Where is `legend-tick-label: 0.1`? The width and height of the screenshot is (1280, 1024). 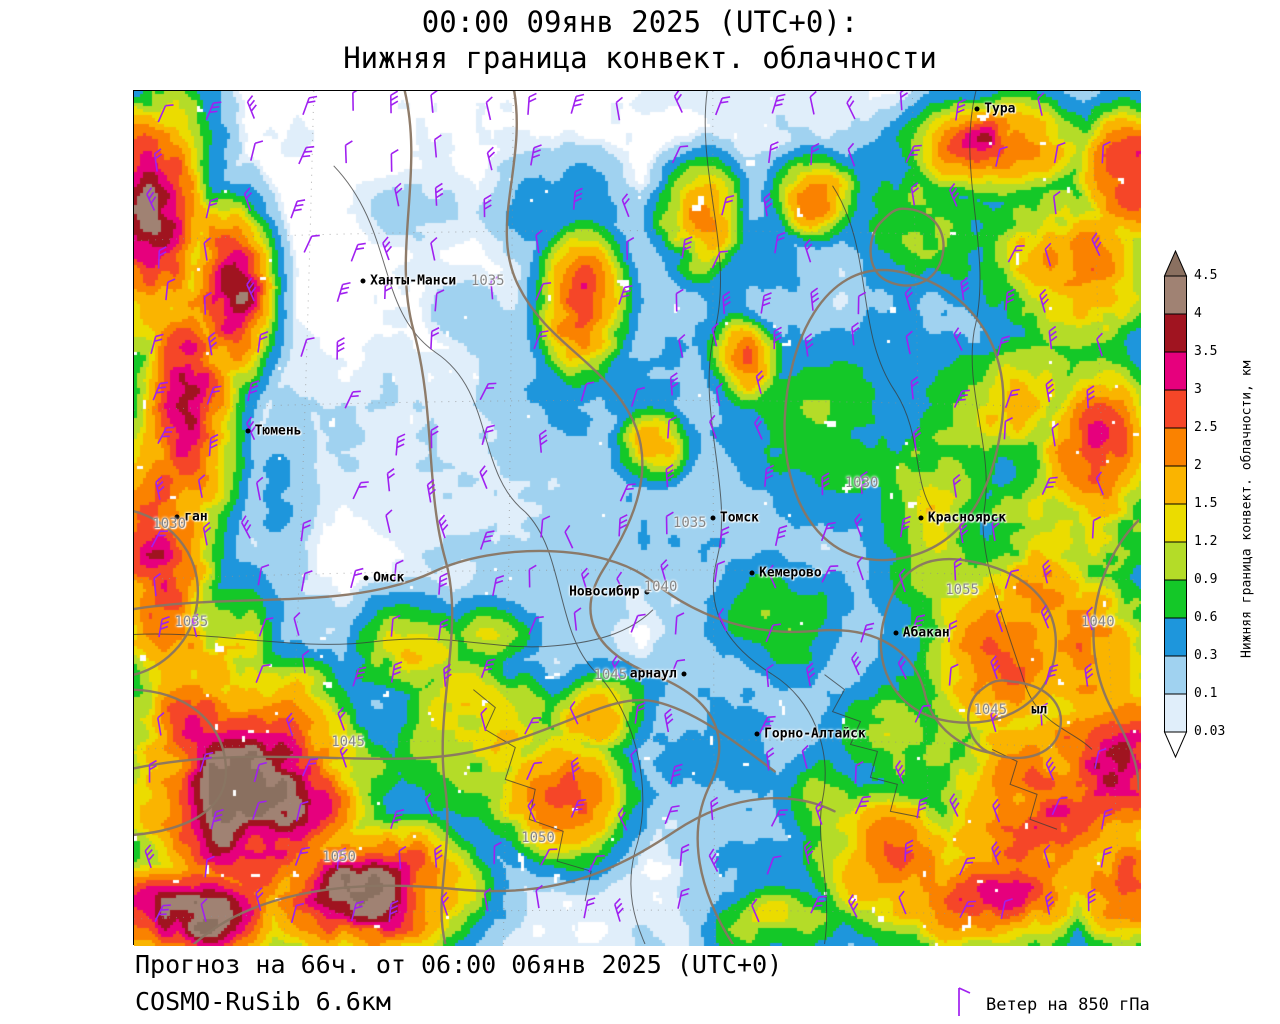 legend-tick-label: 0.1 is located at coordinates (1206, 693).